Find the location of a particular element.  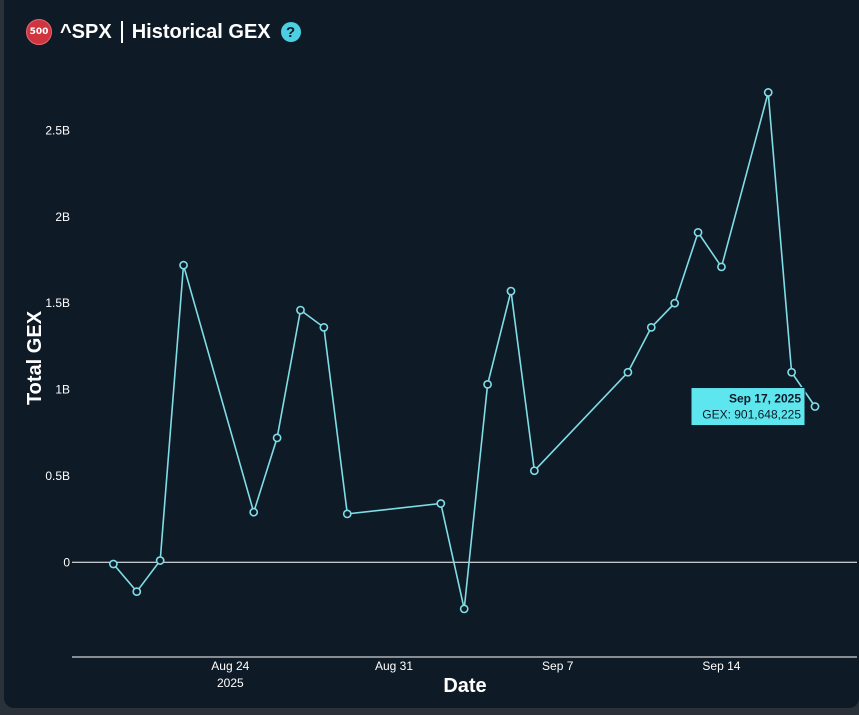

title-divider is located at coordinates (121, 32).